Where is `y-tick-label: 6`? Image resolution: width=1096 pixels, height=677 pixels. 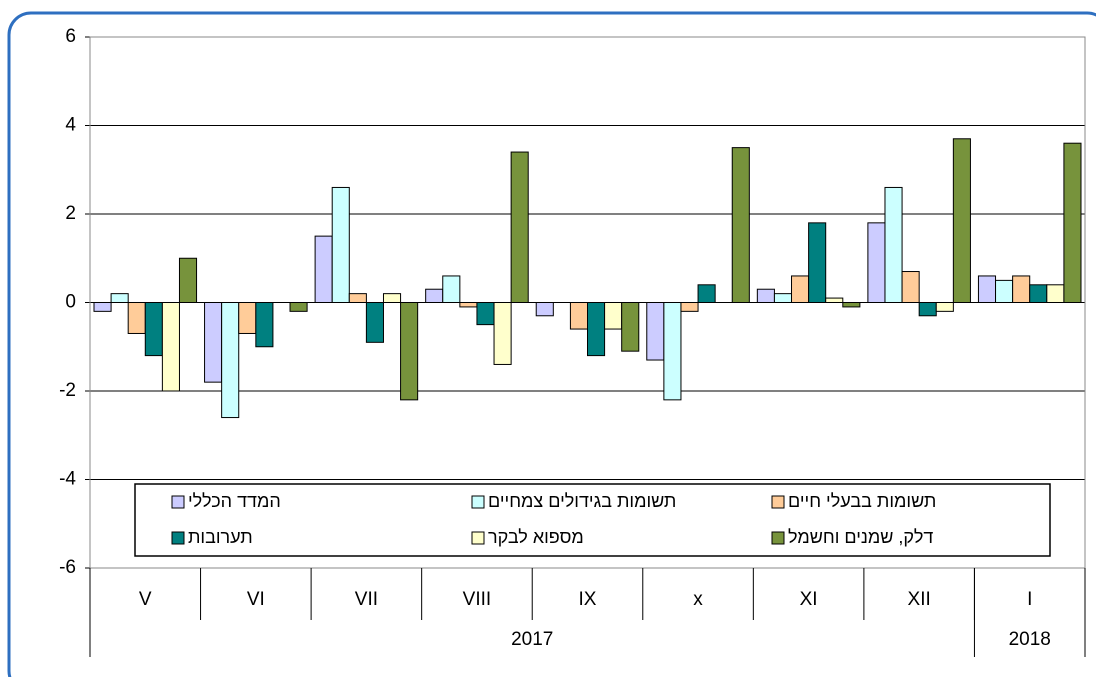
y-tick-label: 6 is located at coordinates (70, 36).